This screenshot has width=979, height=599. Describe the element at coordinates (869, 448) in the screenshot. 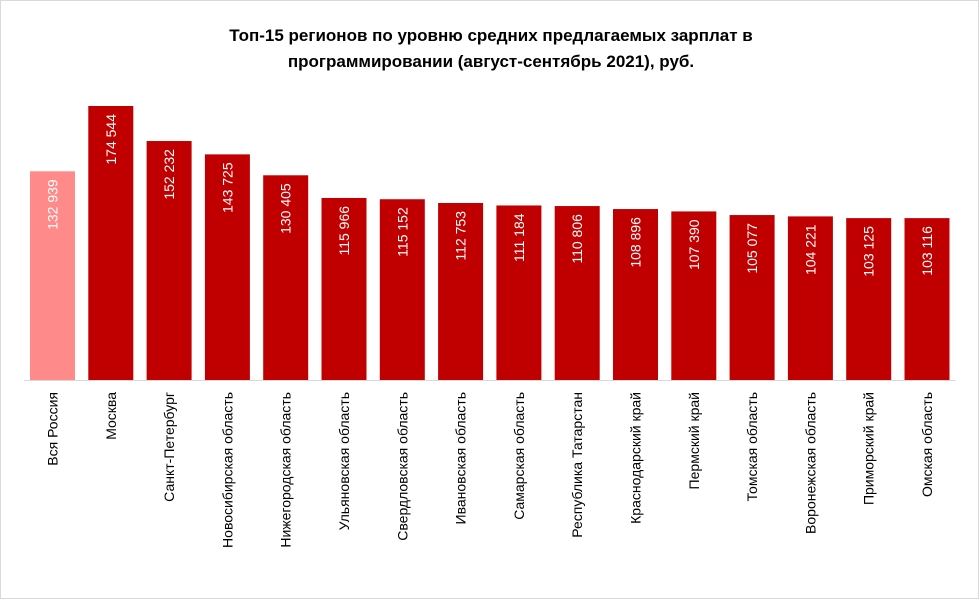

I see `category-label-14: Приморский край` at that location.